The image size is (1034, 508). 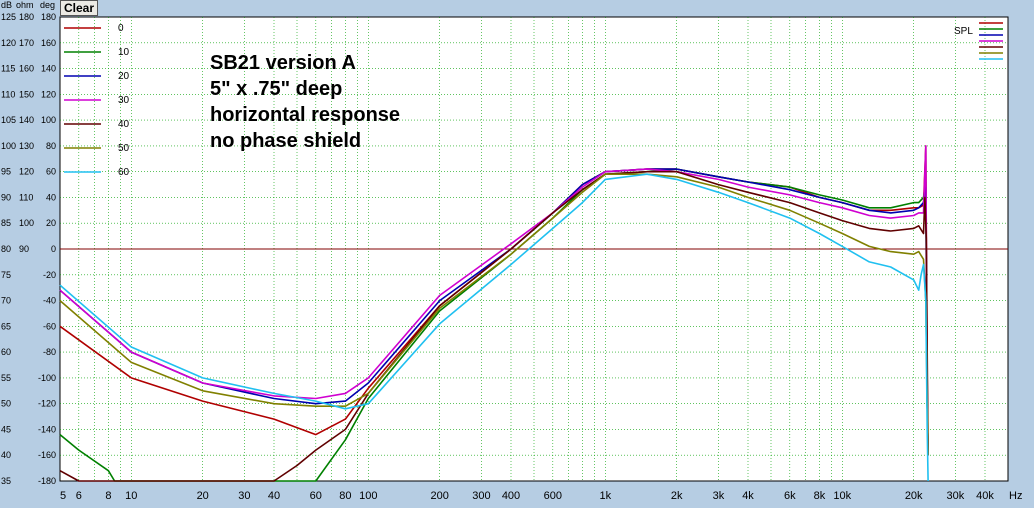 I want to click on annotation-line-1: SB21 version A, so click(x=283, y=63).